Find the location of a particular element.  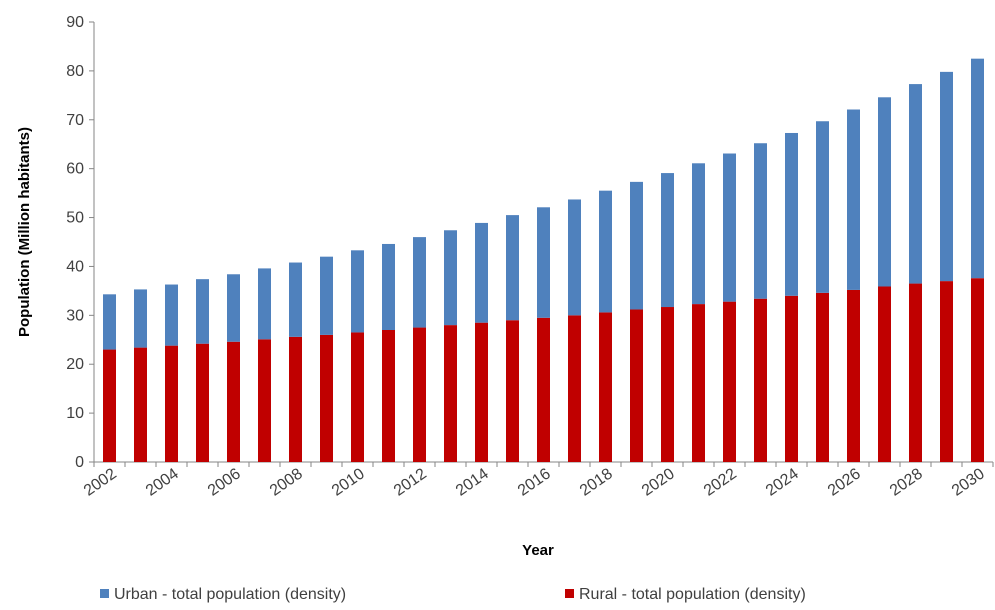

y-tick-label: 0 is located at coordinates (79, 462).